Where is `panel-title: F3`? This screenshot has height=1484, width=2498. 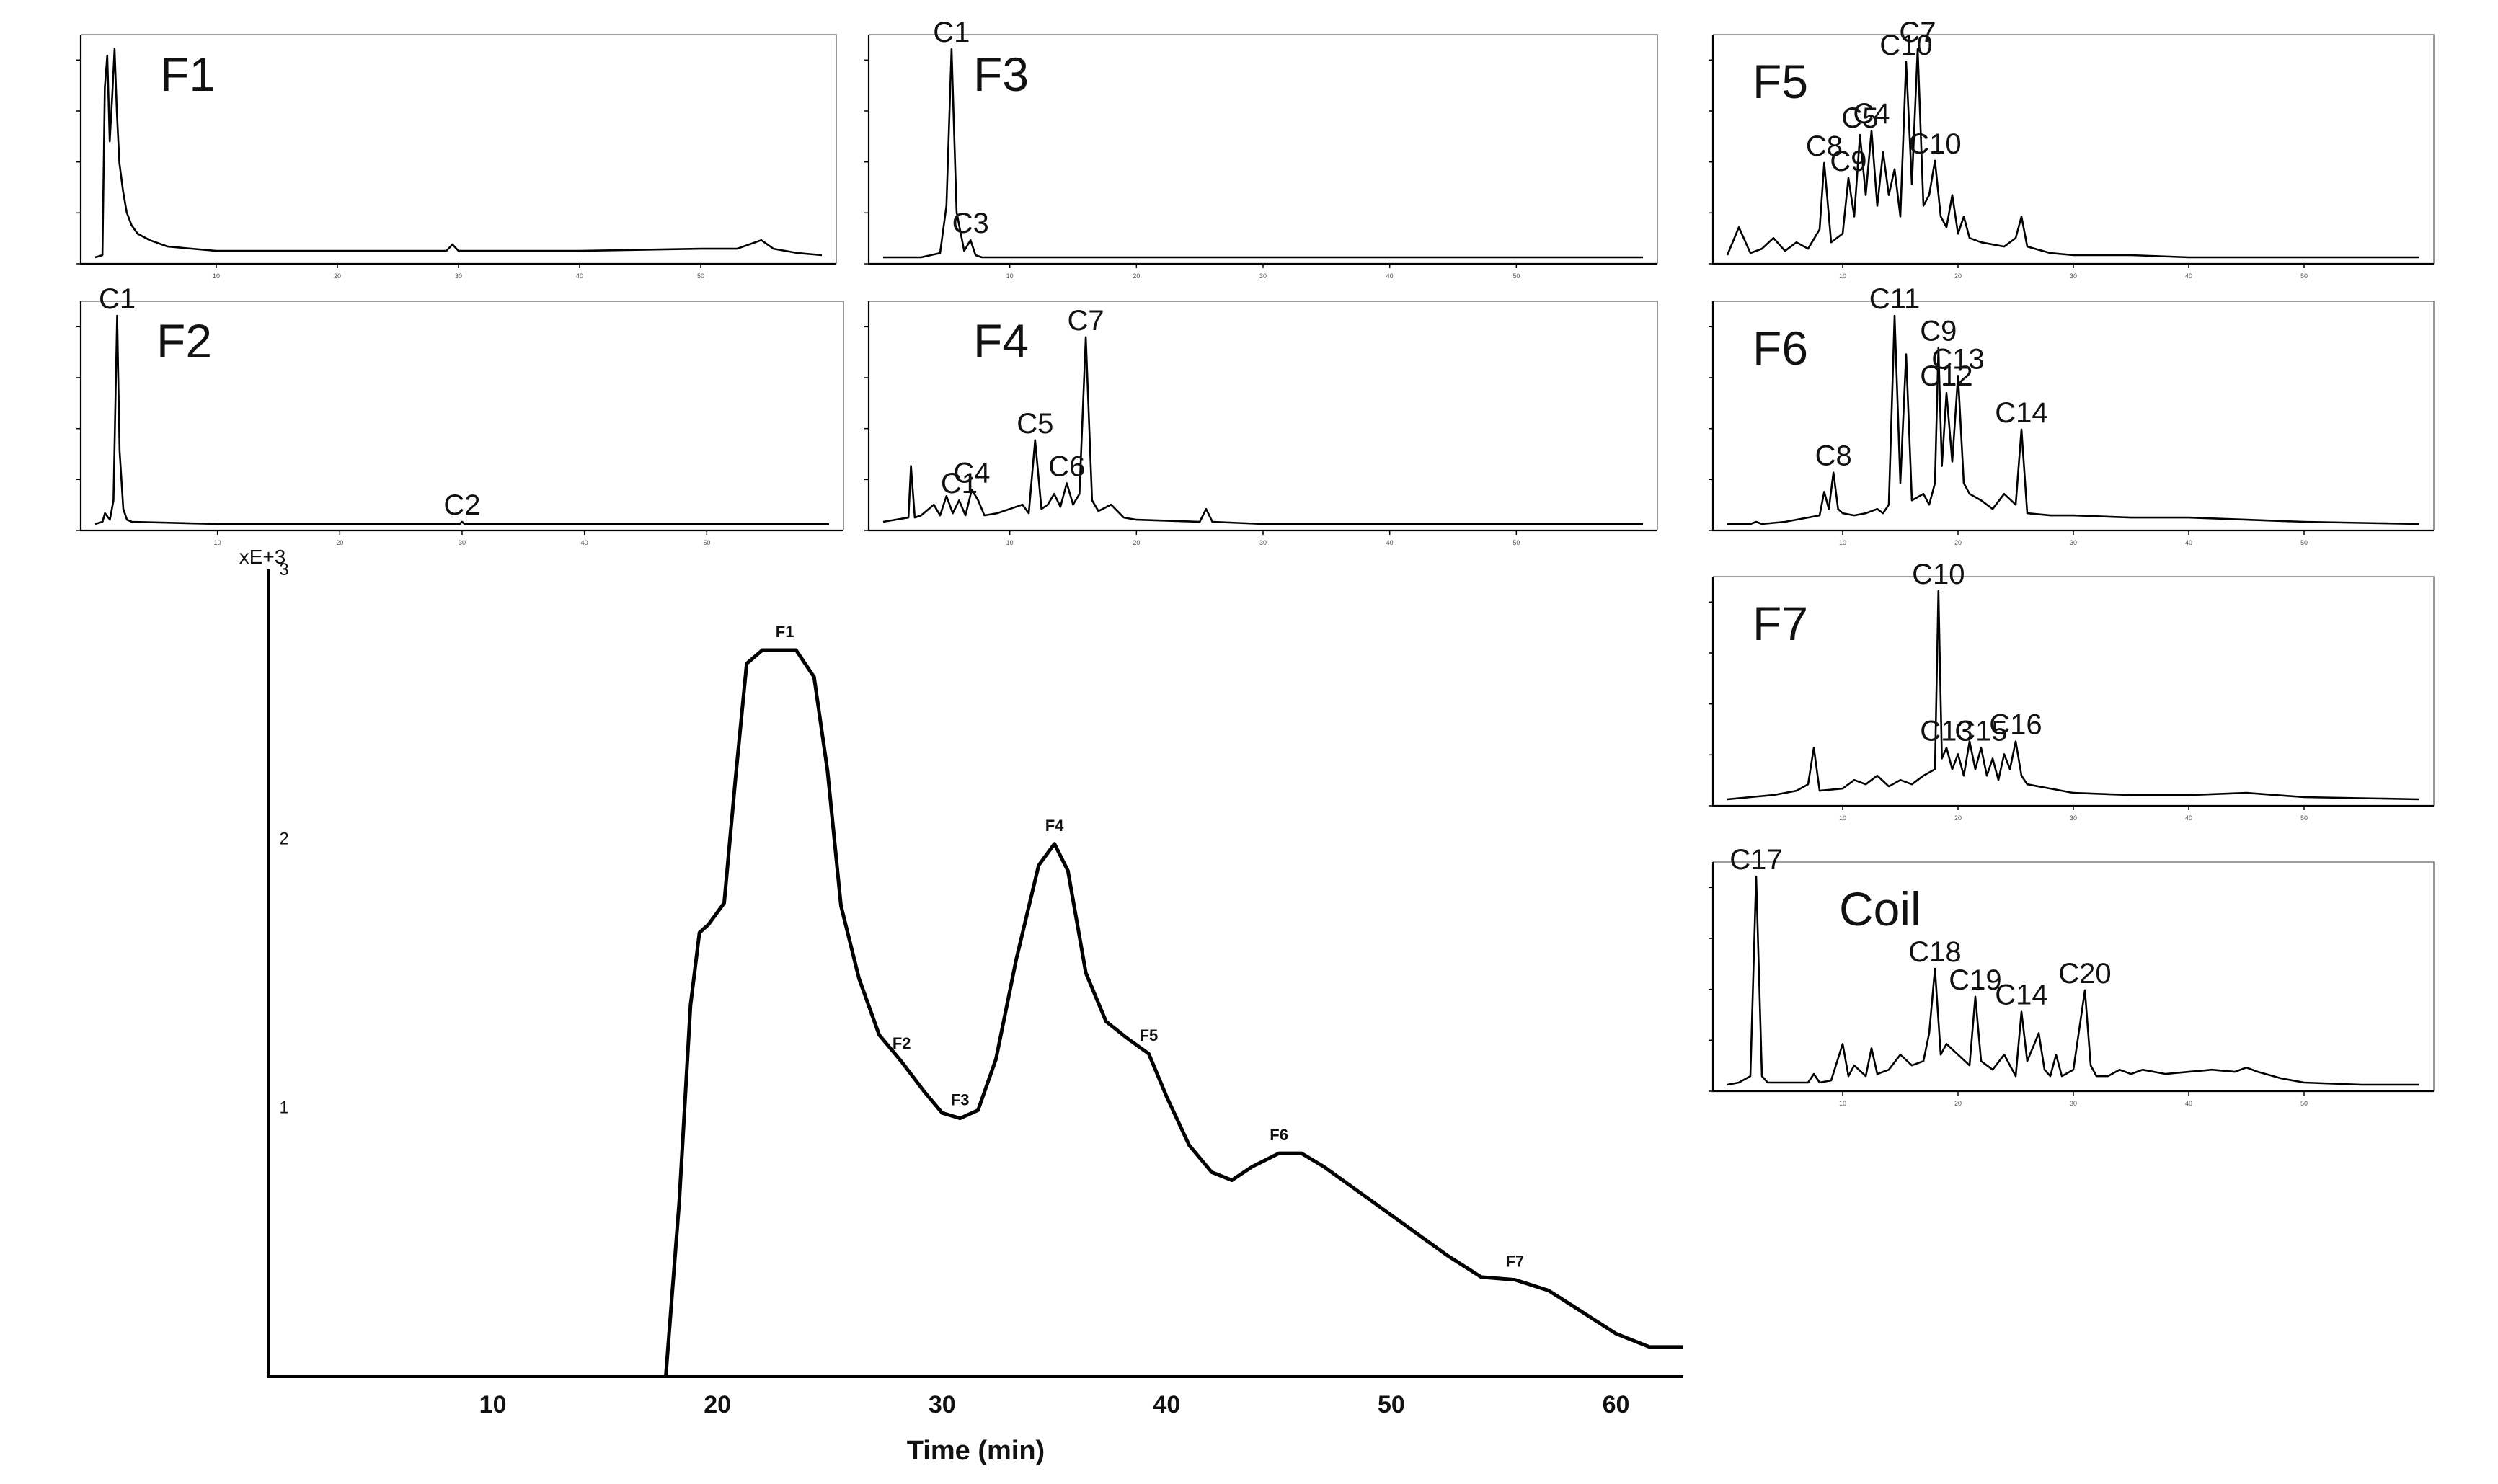 panel-title: F3 is located at coordinates (1001, 74).